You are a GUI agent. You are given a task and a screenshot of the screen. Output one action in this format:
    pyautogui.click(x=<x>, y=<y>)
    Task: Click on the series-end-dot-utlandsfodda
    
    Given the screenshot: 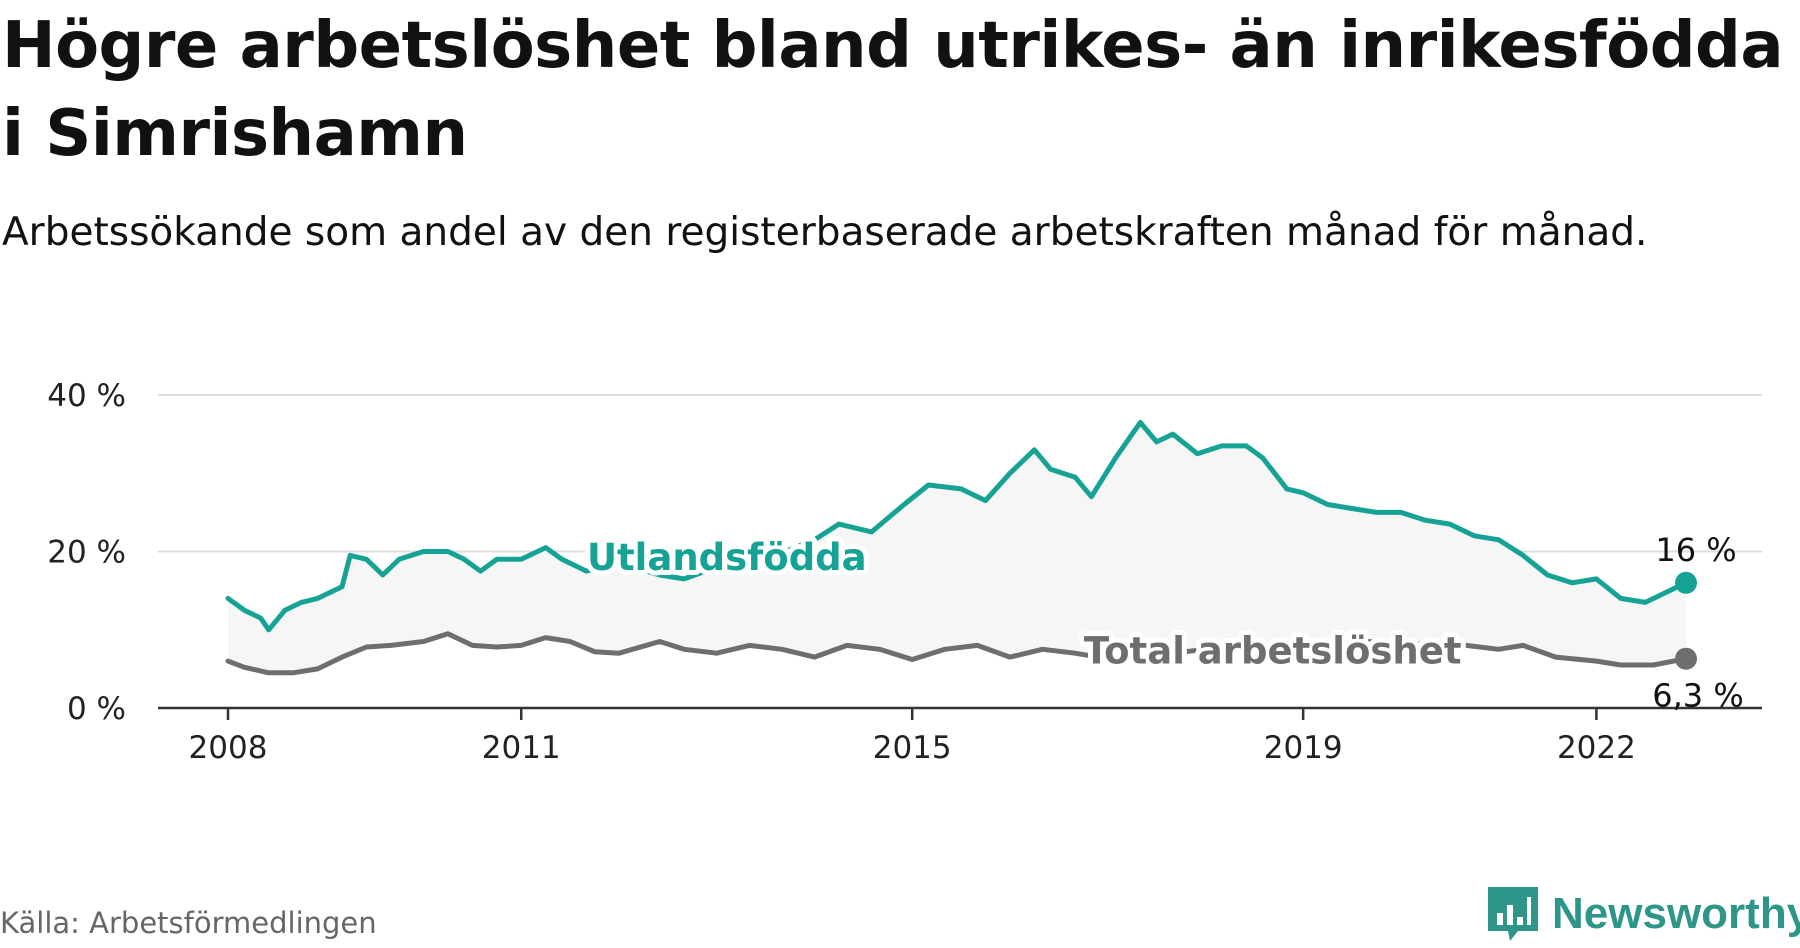 What is the action you would take?
    pyautogui.click(x=1686, y=582)
    